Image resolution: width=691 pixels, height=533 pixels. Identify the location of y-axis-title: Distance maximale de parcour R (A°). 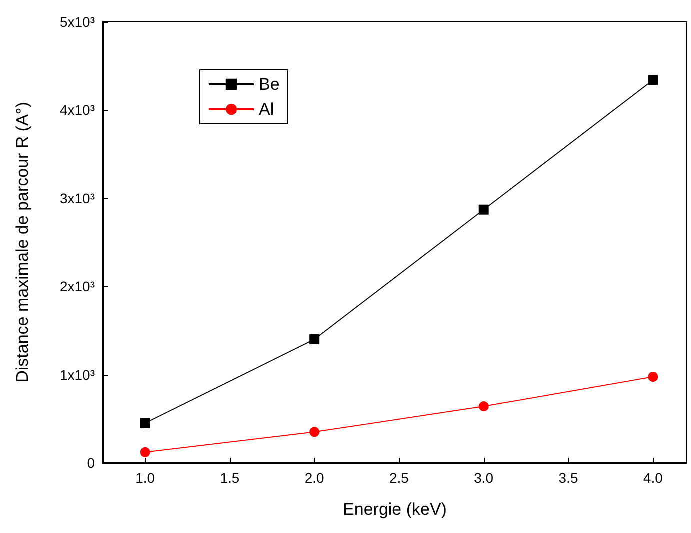
(22, 242).